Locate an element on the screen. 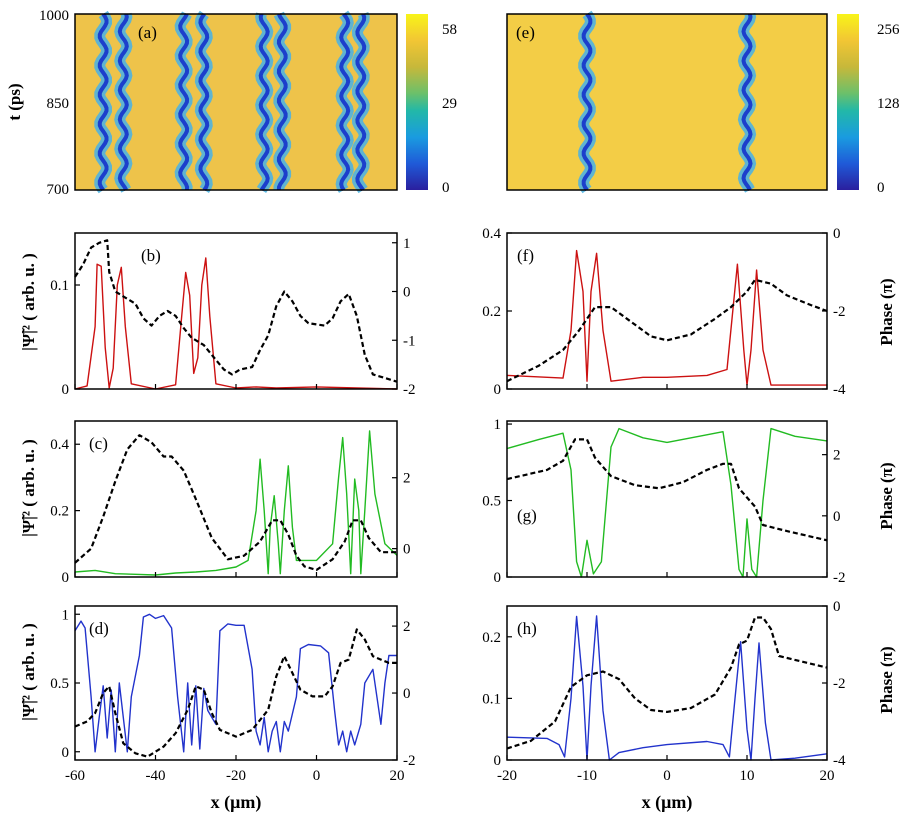 The height and width of the screenshot is (816, 906). ytick-label-left-d-0: 0 is located at coordinates (66, 753).